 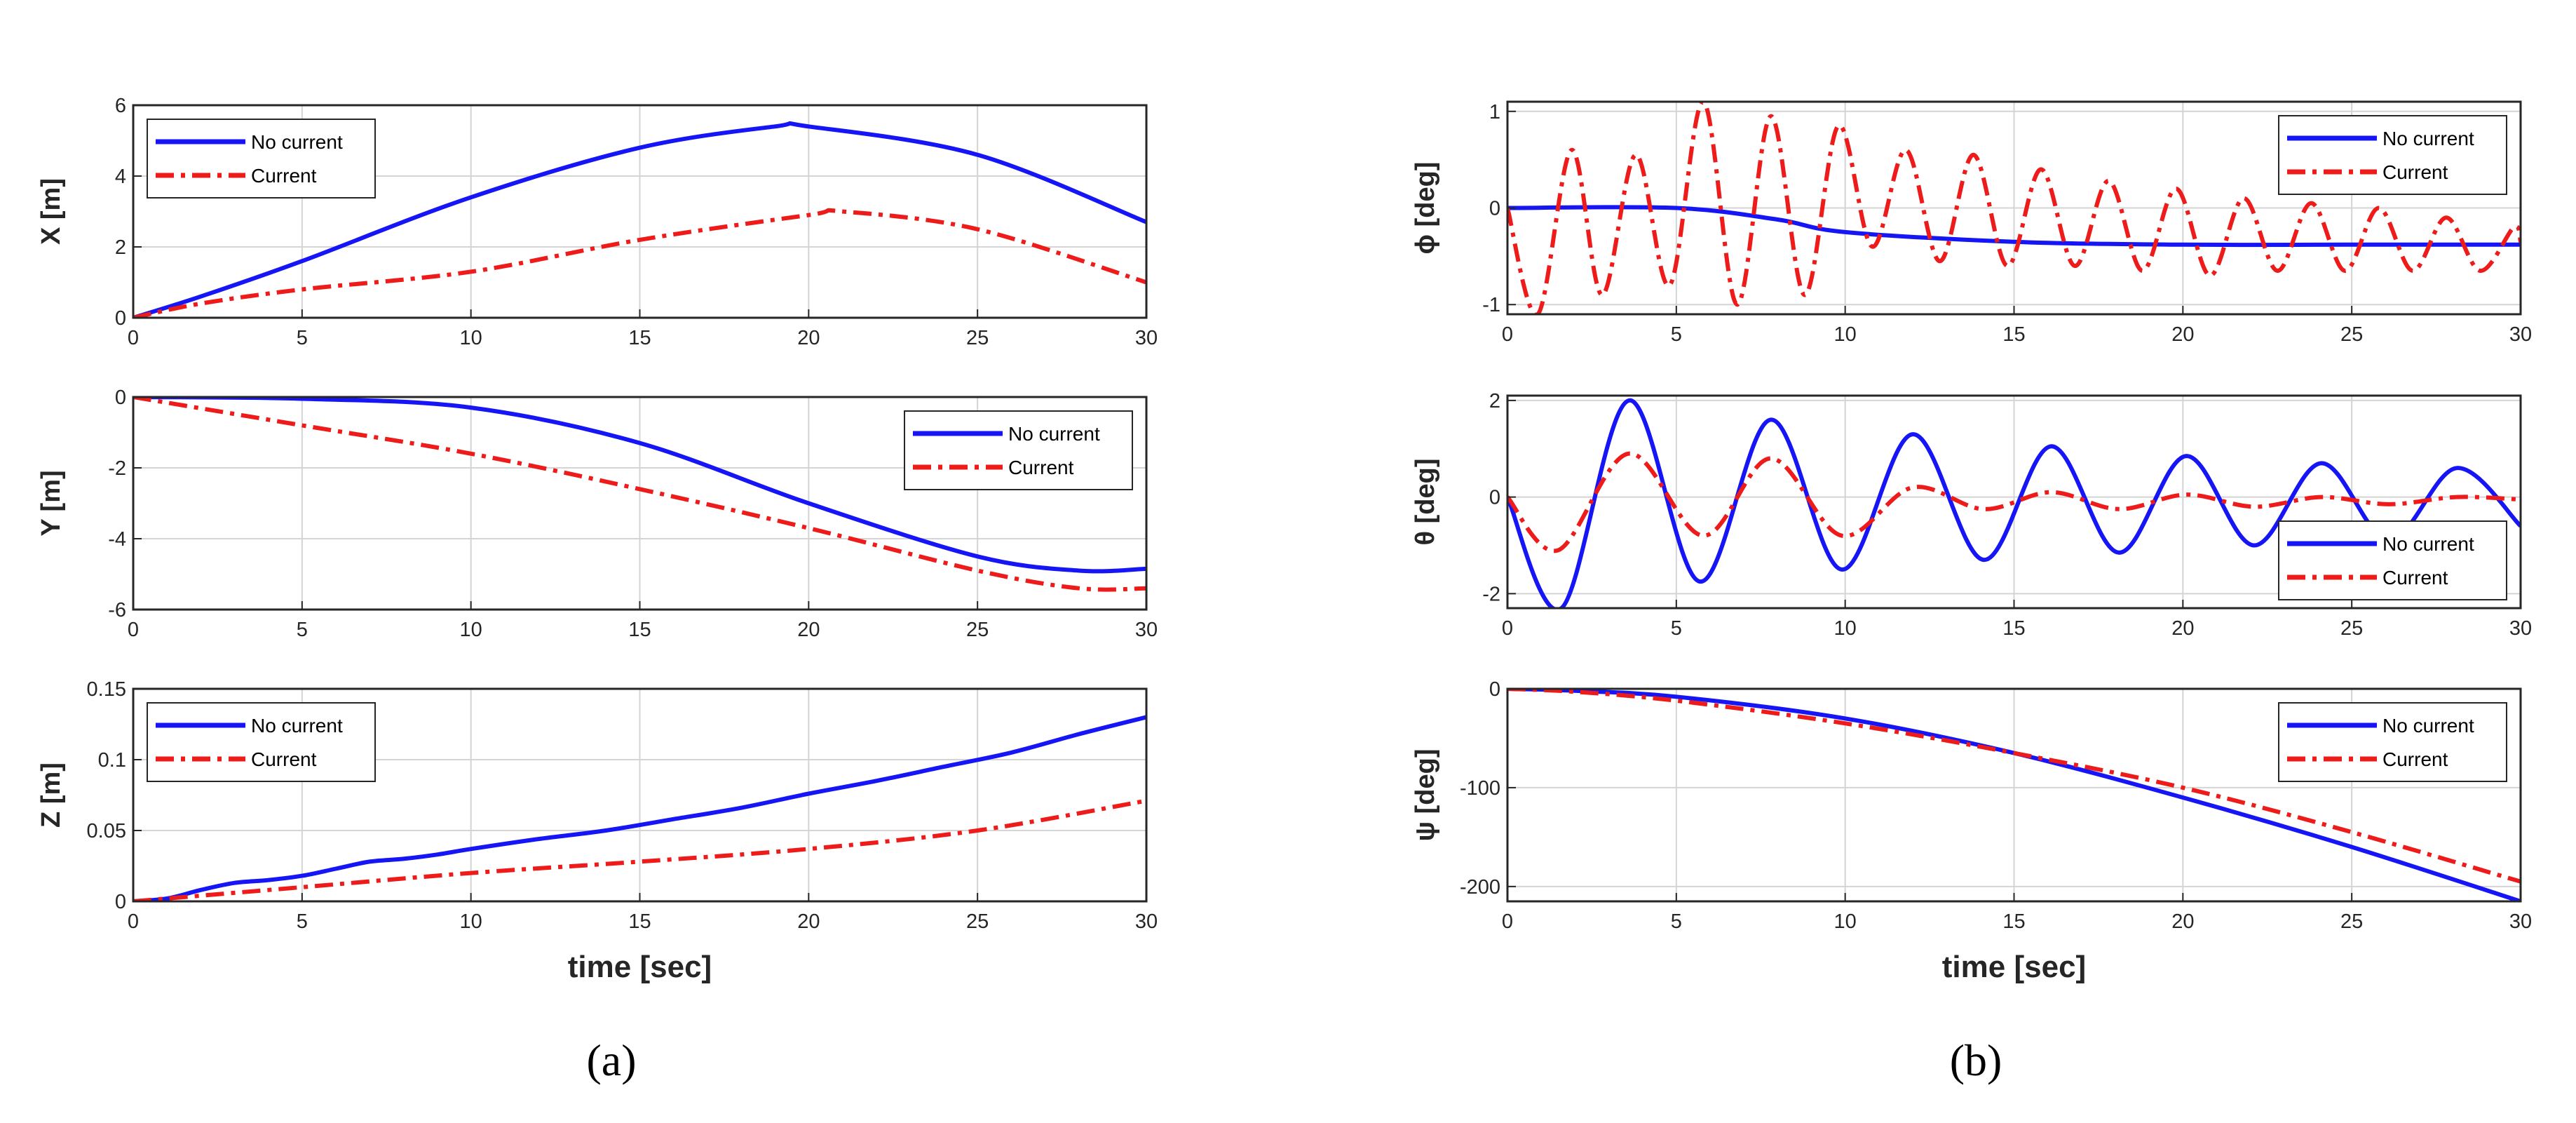 What do you see at coordinates (1425, 208) in the screenshot?
I see `y-axis-label: ϕ [deg]` at bounding box center [1425, 208].